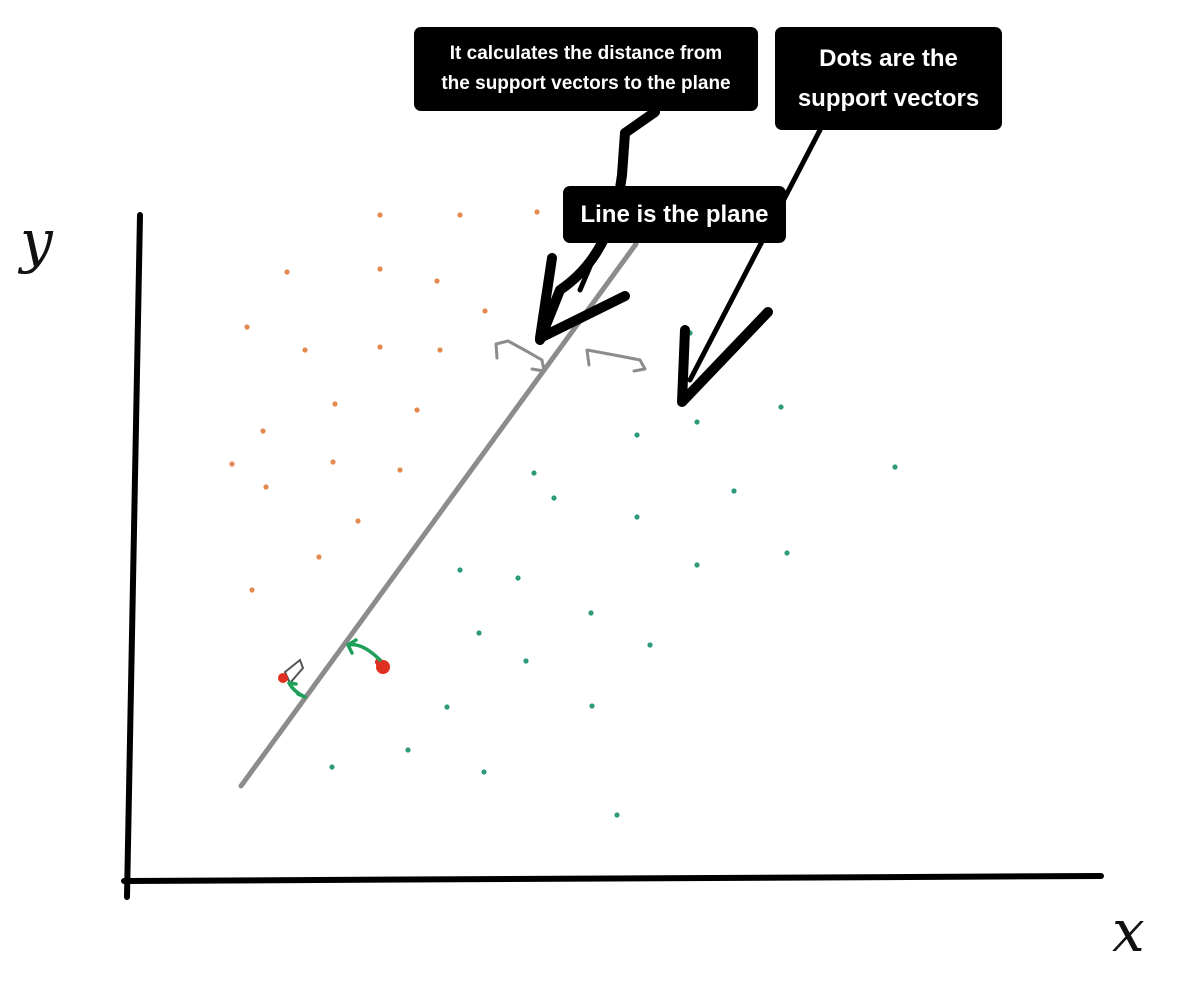  I want to click on arrow-distance-head, so click(582, 298).